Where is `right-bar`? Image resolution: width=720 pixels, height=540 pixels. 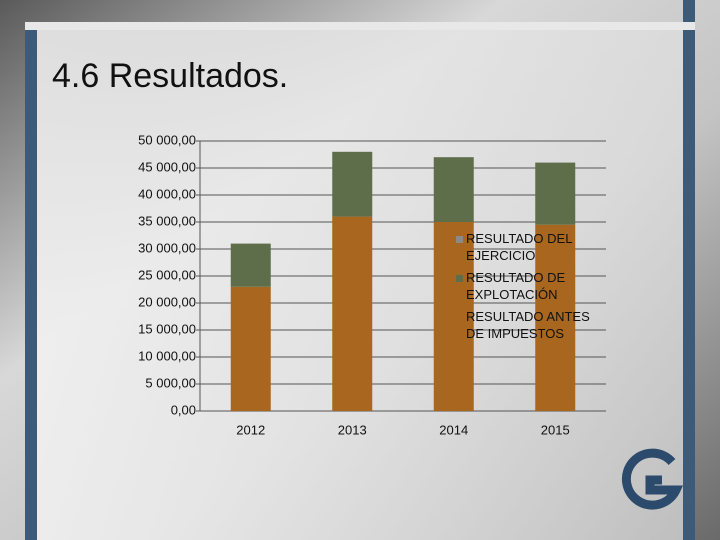
right-bar is located at coordinates (689, 270).